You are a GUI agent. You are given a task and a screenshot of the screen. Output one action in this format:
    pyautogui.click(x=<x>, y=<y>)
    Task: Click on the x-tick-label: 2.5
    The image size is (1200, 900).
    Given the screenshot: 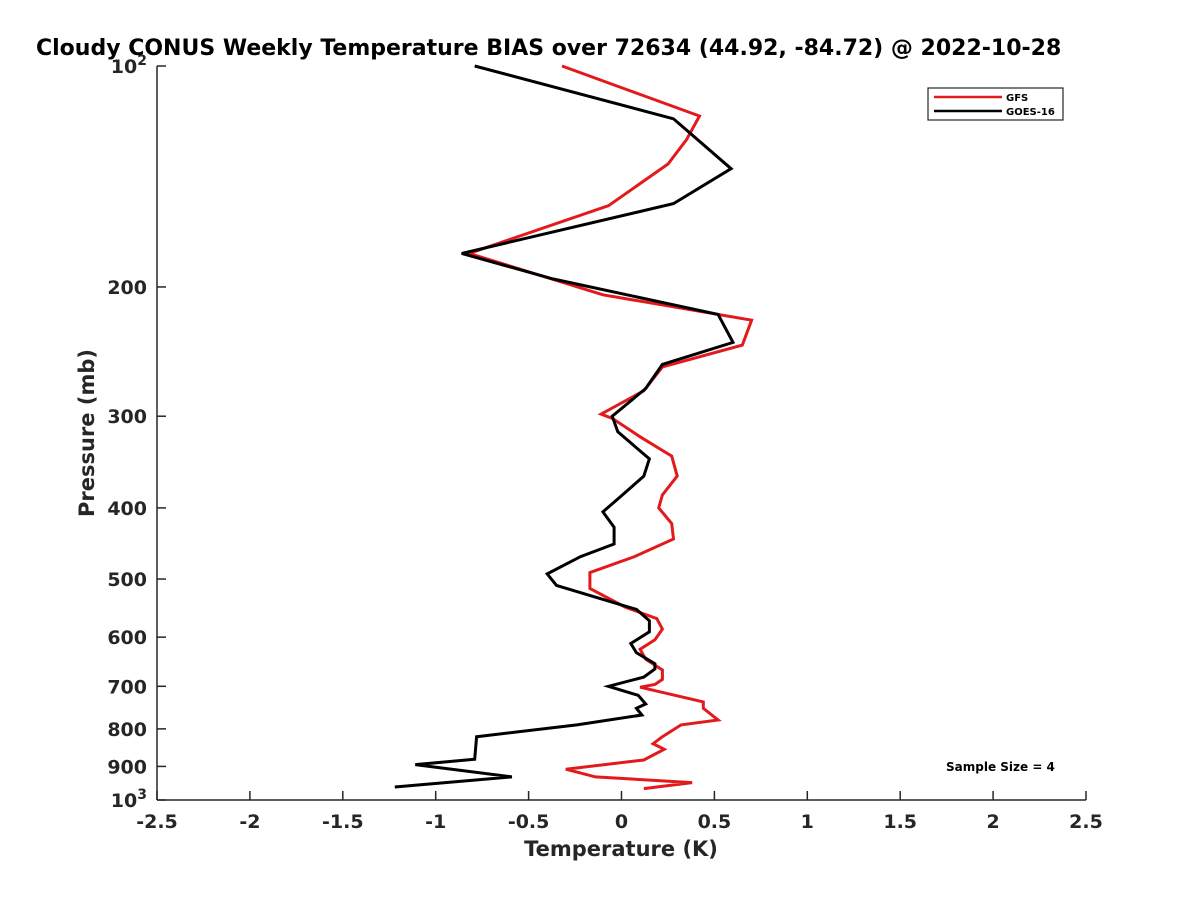 What is the action you would take?
    pyautogui.click(x=1086, y=822)
    